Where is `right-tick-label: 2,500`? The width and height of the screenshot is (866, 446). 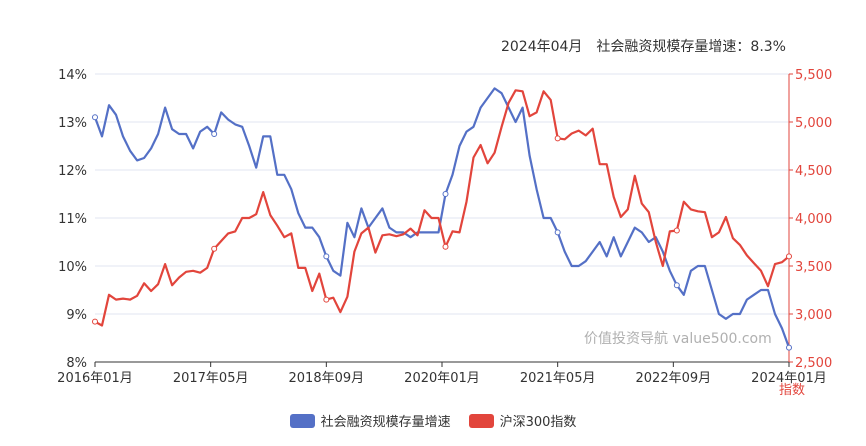 right-tick-label: 2,500 is located at coordinates (813, 363).